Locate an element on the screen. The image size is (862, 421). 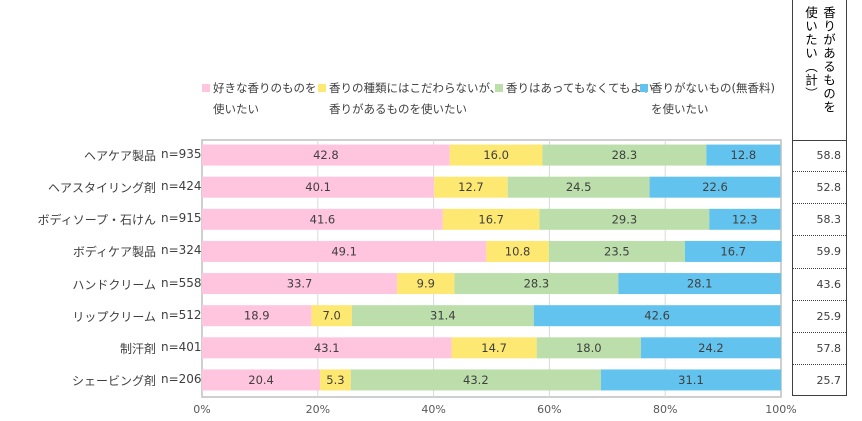
x-tick-label: 40% is located at coordinates (433, 409).